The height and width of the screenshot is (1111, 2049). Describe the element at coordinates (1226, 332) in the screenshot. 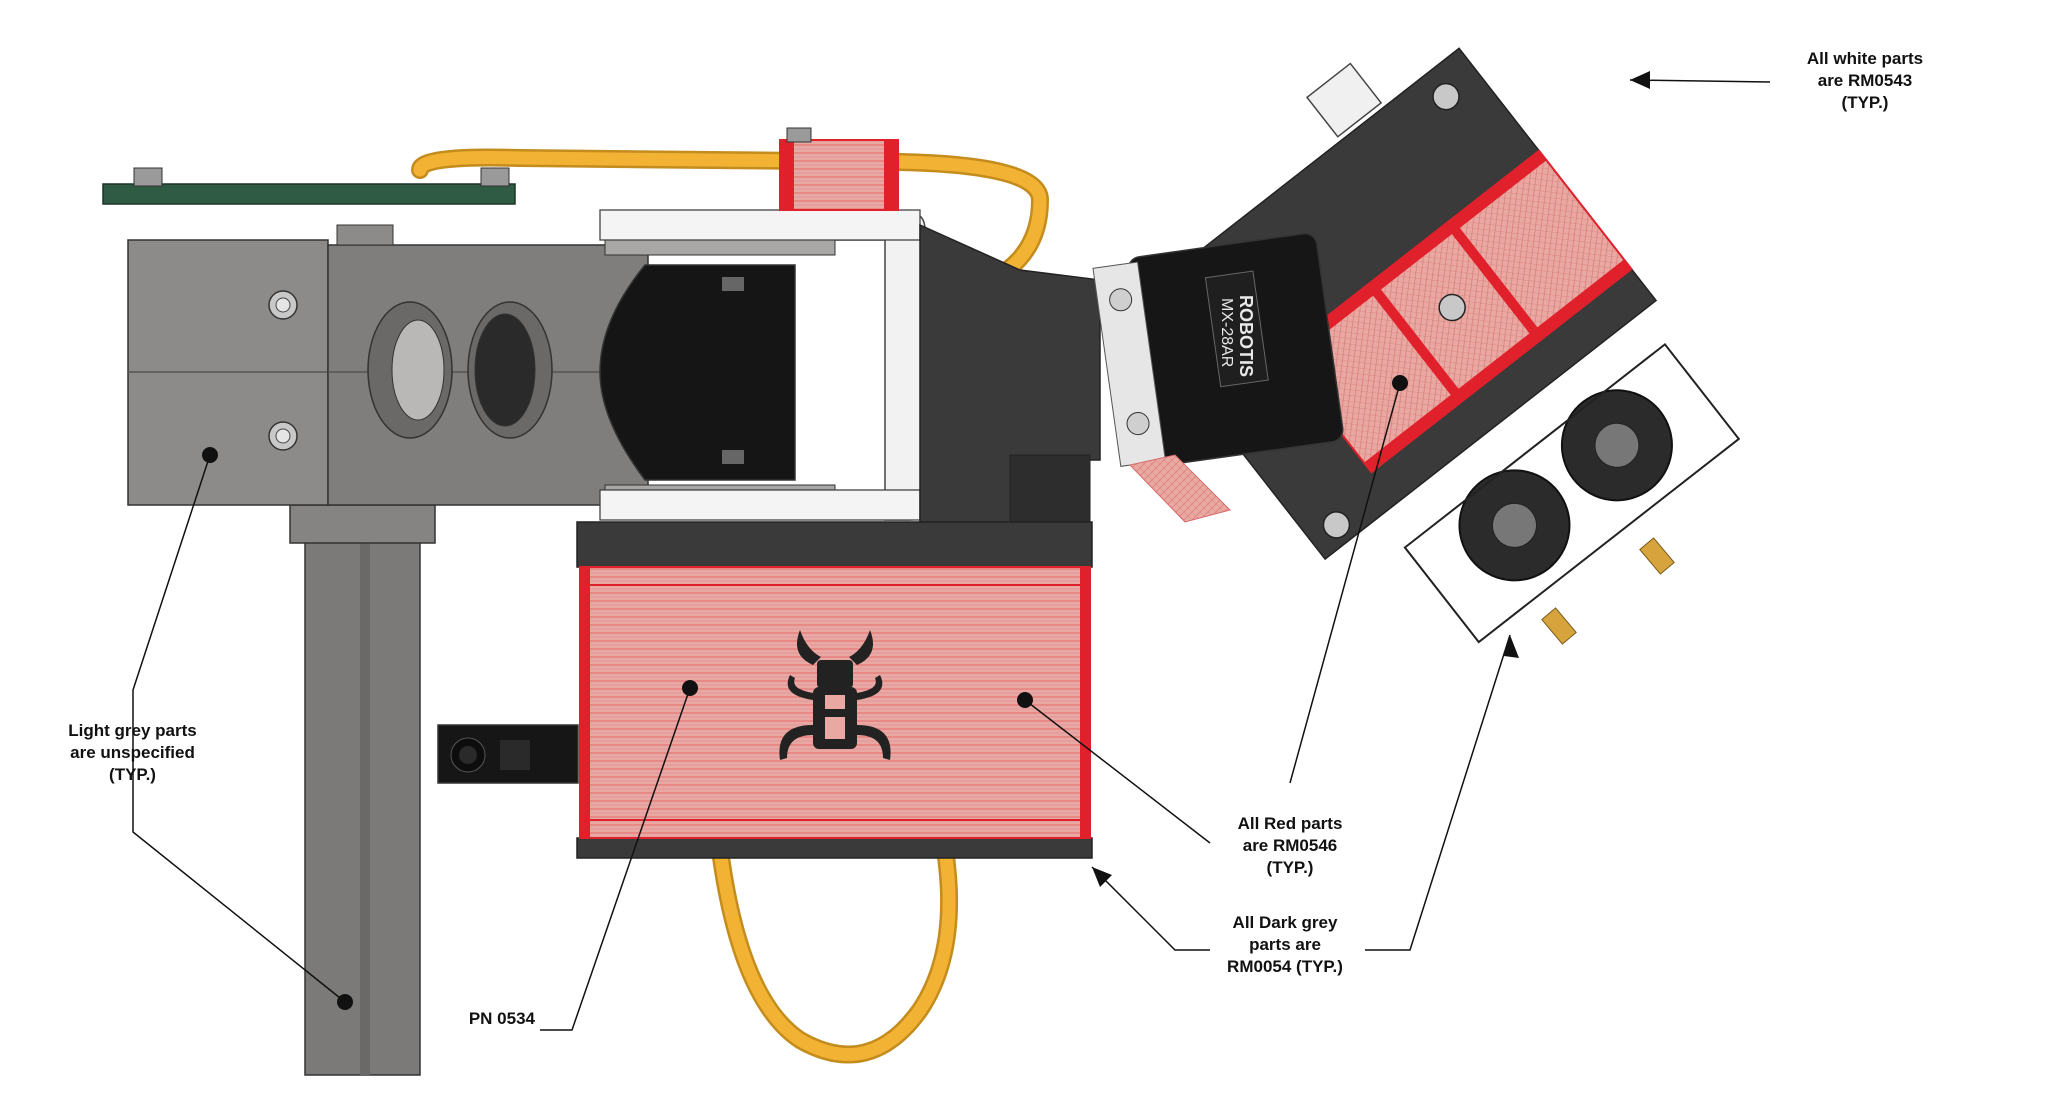

I see `servo-model: MX-28AR` at that location.